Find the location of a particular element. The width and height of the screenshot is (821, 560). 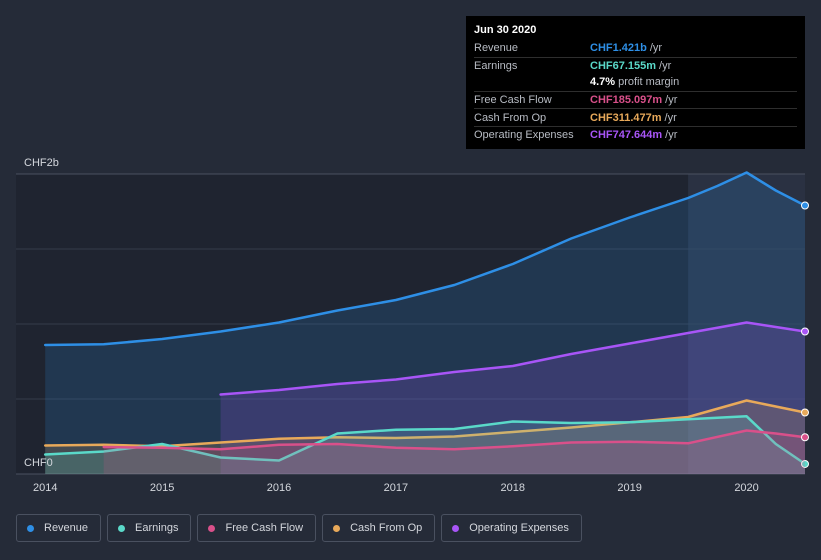

tooltip-value: CHF311.477m is located at coordinates (626, 117).